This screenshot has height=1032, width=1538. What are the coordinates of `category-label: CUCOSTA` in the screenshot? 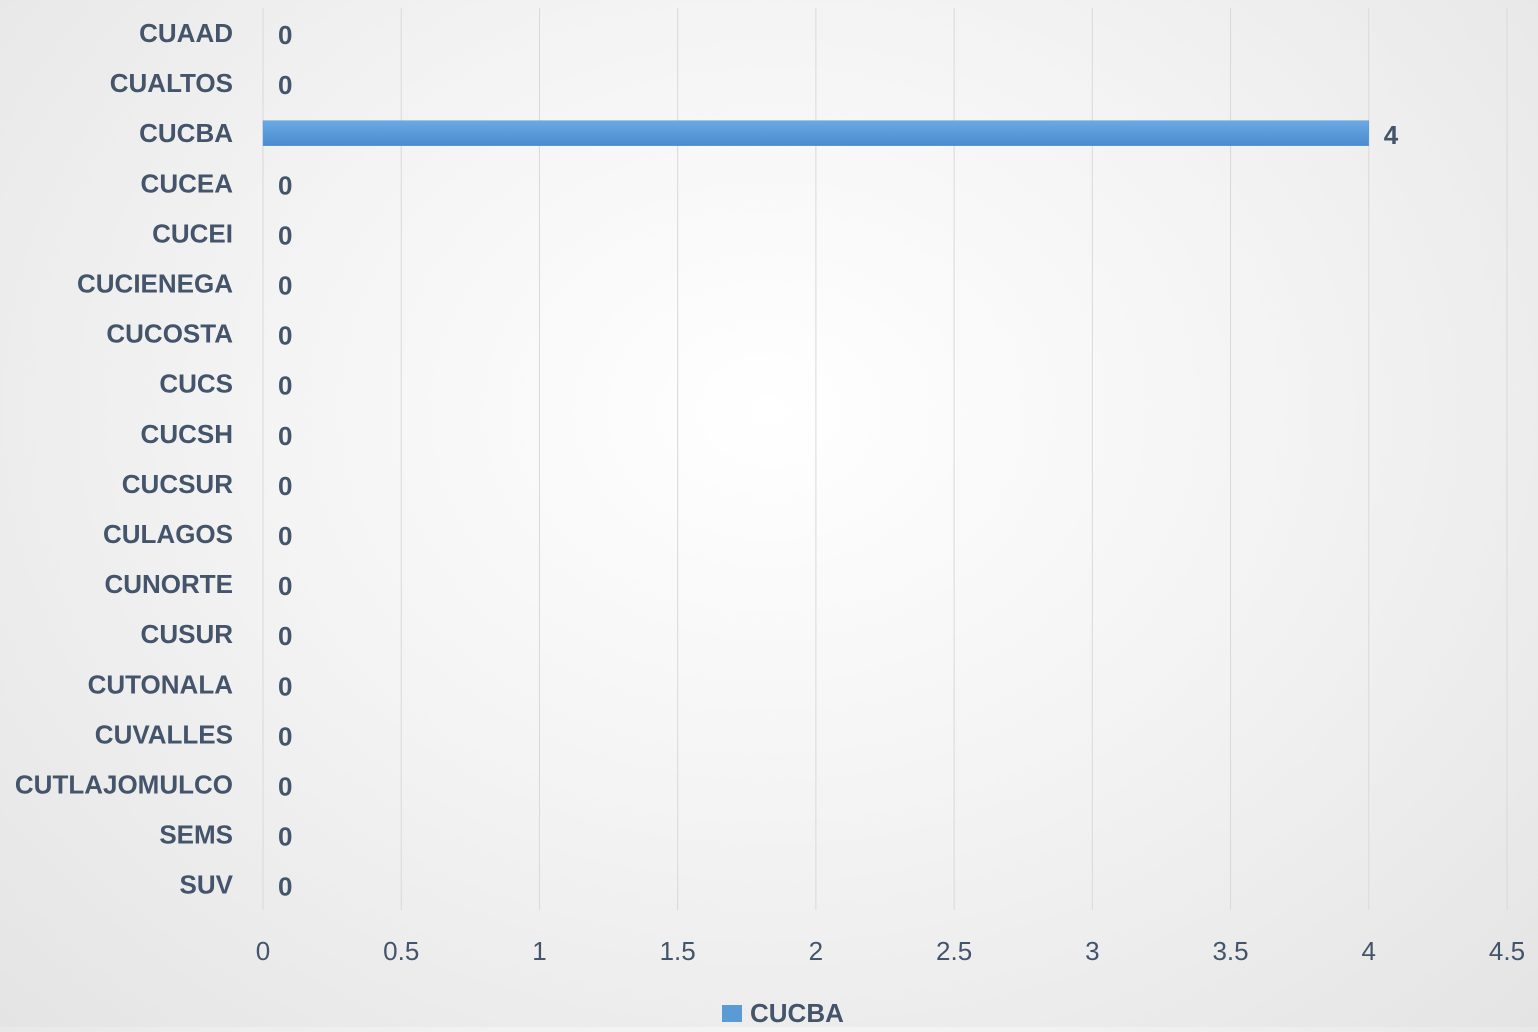 It's located at (169, 334).